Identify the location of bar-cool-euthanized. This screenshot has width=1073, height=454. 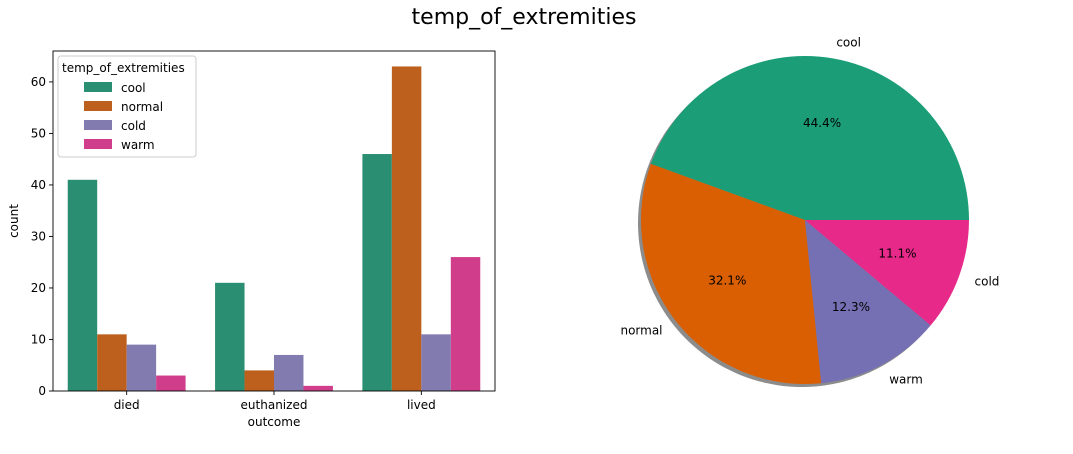
(230, 336).